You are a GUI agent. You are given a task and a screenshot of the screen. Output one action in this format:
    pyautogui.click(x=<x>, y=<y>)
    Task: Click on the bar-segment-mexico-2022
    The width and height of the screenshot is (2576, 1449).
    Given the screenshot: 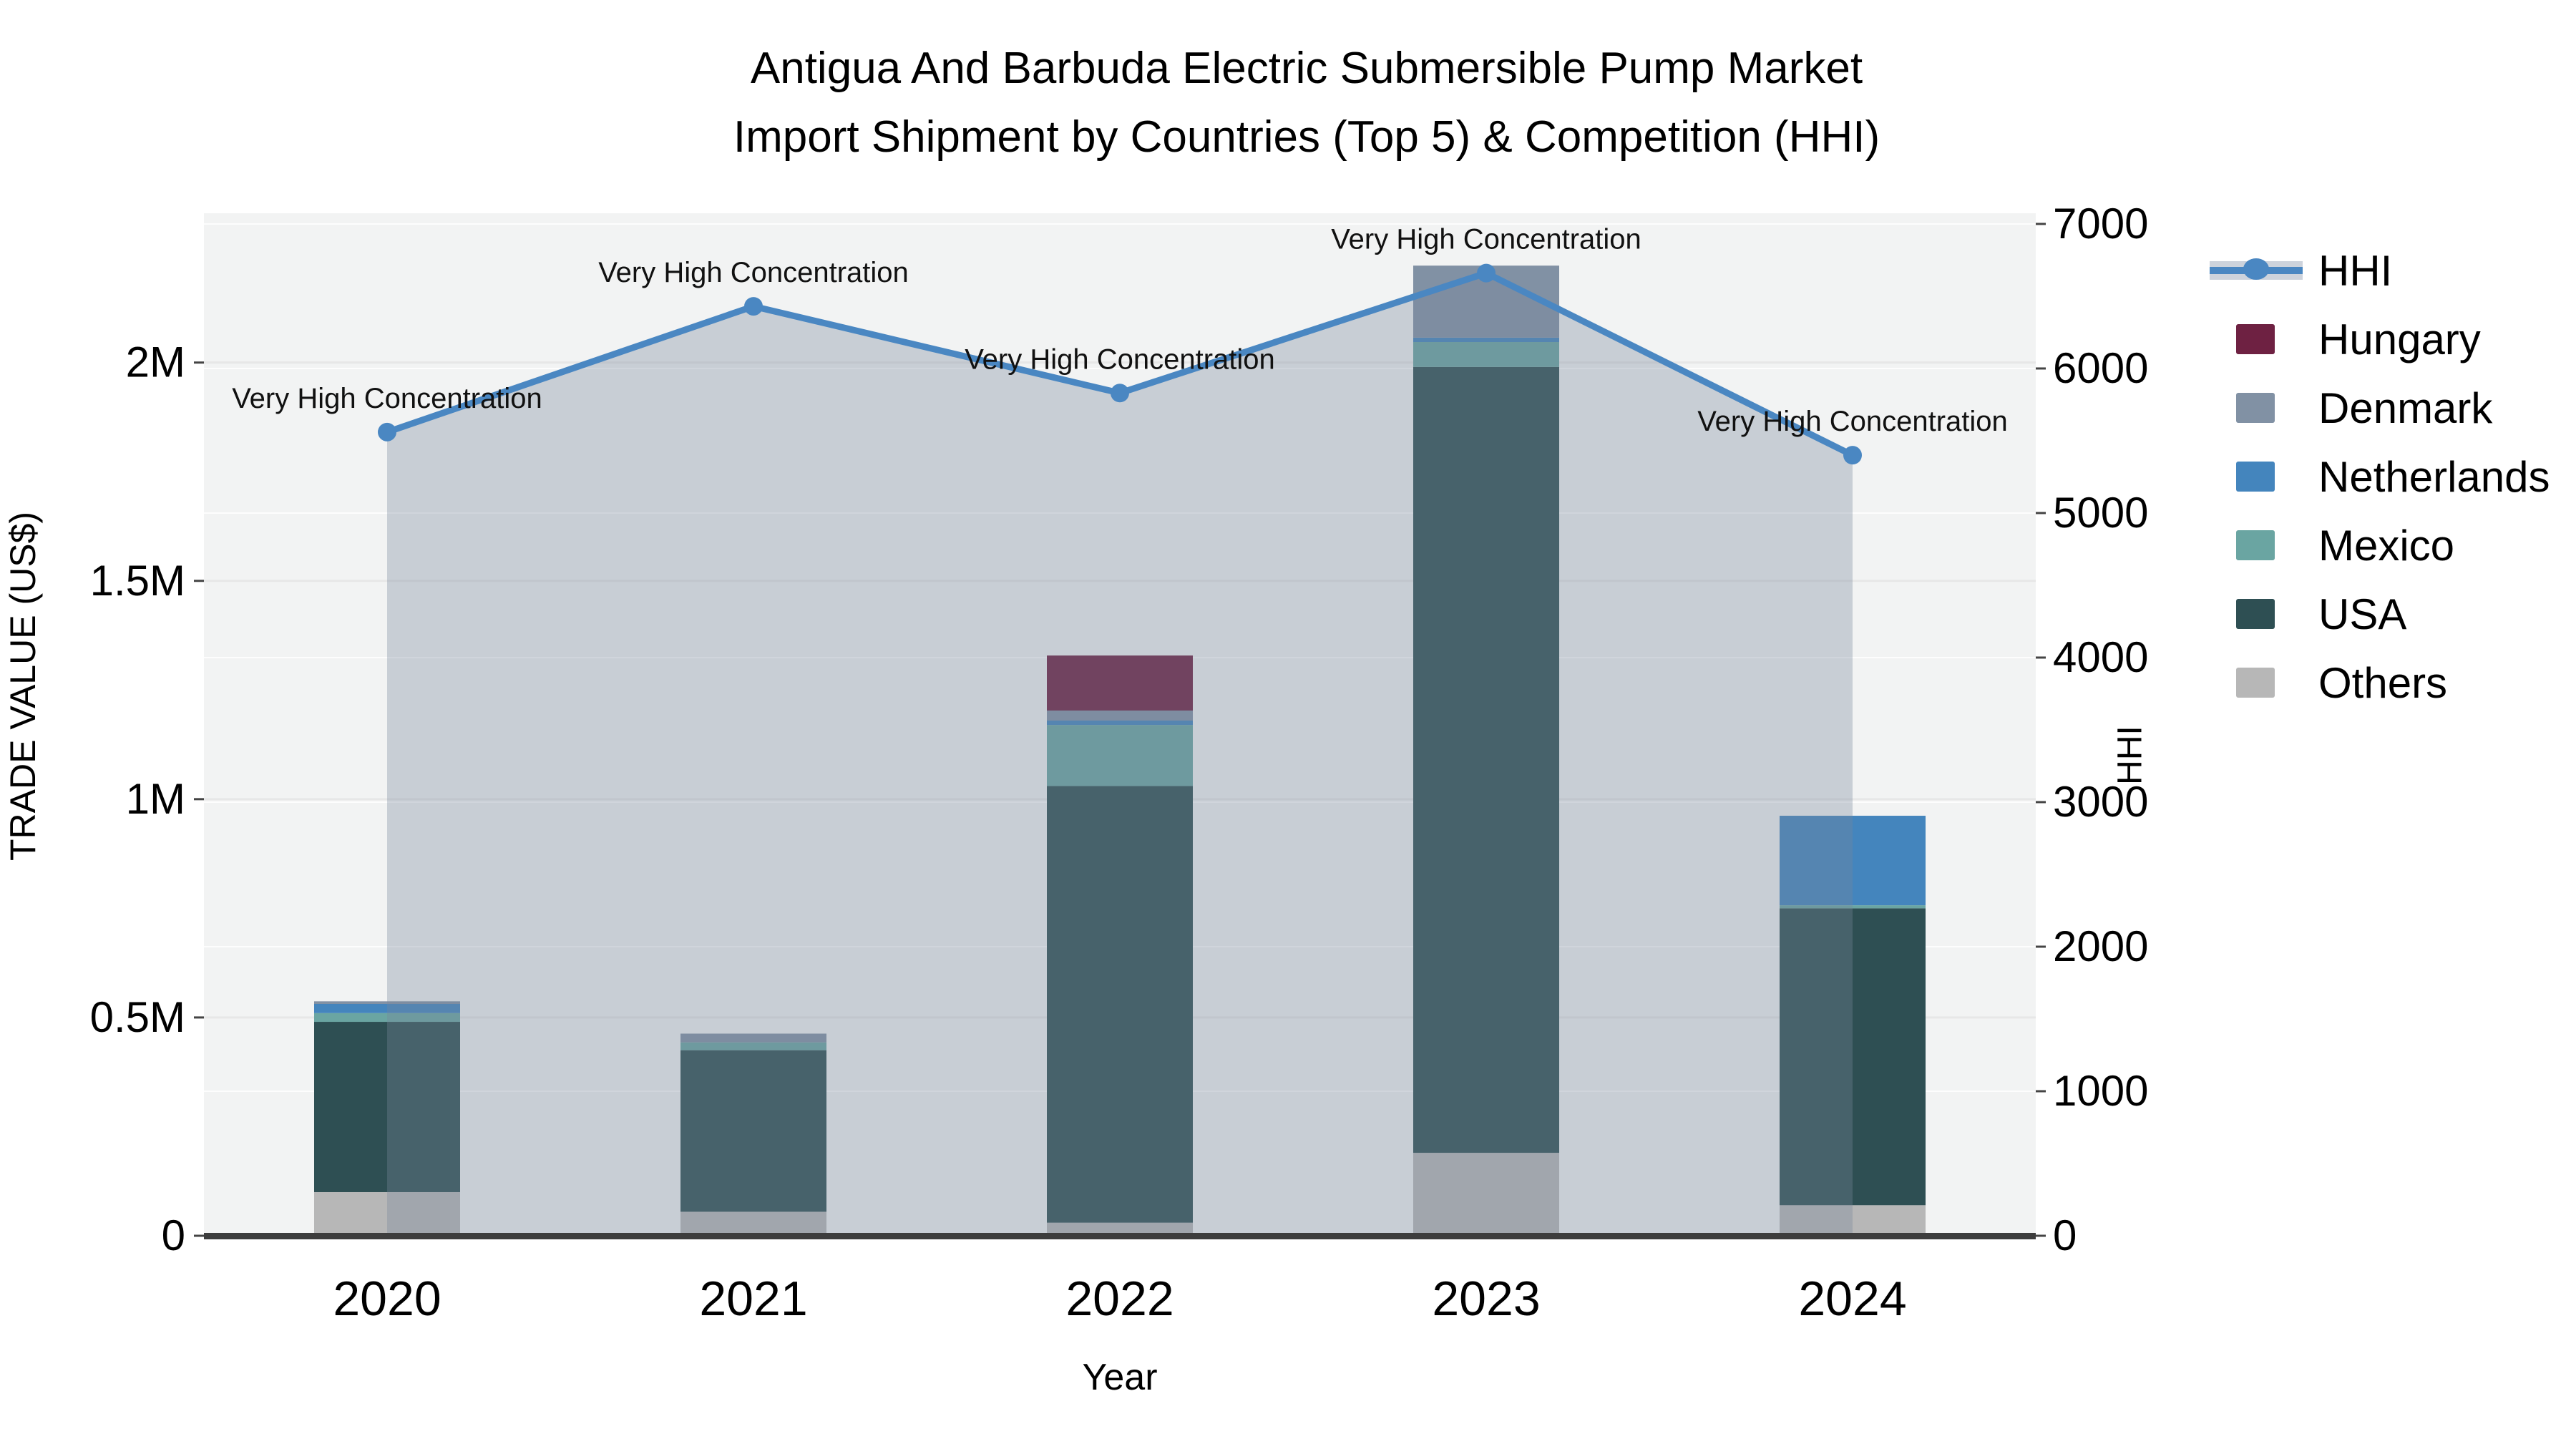 What is the action you would take?
    pyautogui.click(x=1120, y=755)
    